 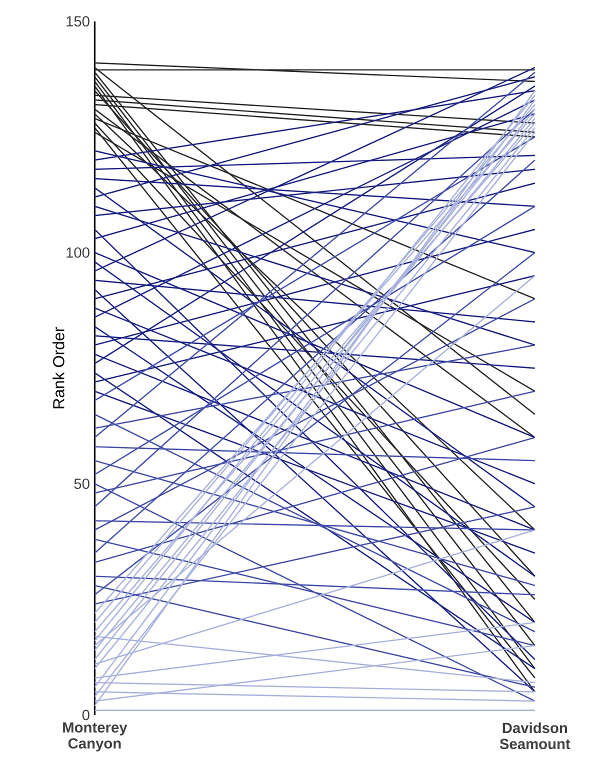 What do you see at coordinates (78, 252) in the screenshot?
I see `y-tick-label: 100` at bounding box center [78, 252].